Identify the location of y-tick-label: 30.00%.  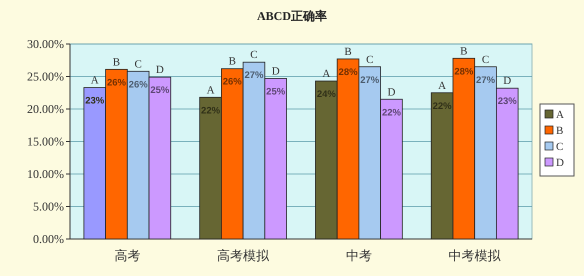
(45, 44).